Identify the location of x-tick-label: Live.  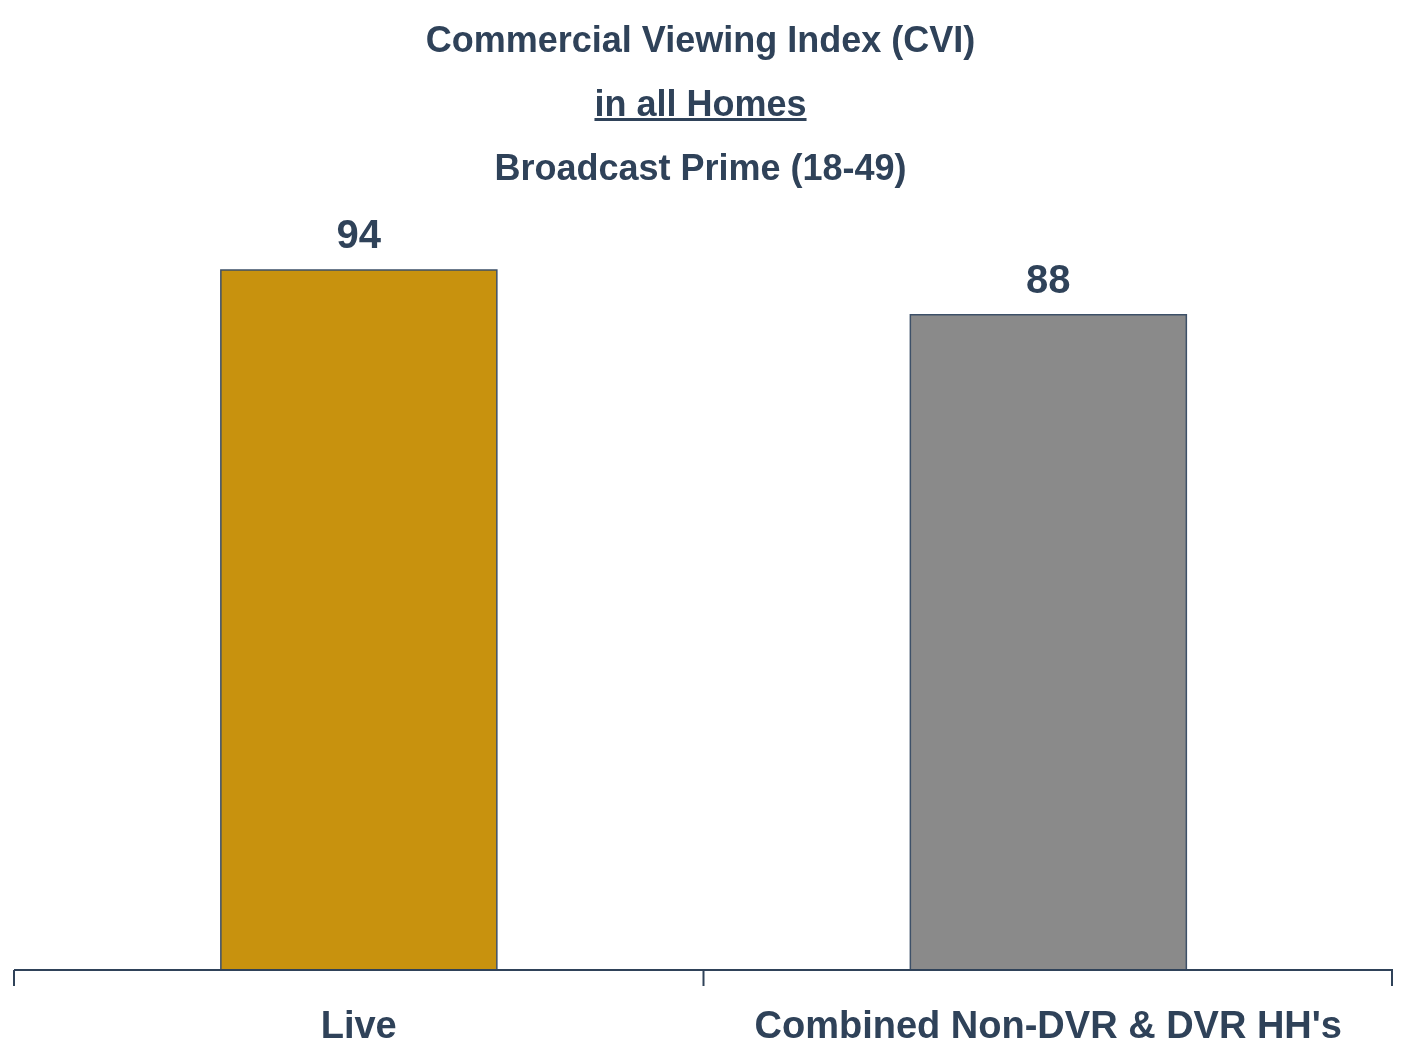
(358, 1025).